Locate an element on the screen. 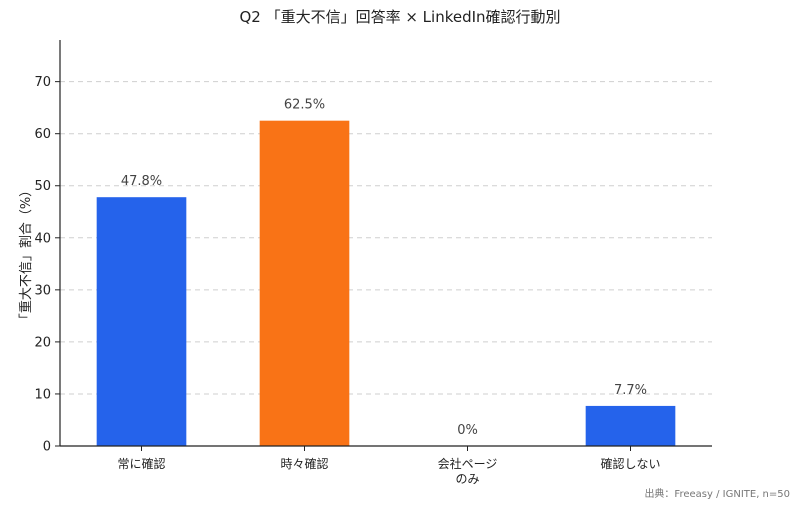 The height and width of the screenshot is (510, 800). y-tick-label: 10 is located at coordinates (42, 394).